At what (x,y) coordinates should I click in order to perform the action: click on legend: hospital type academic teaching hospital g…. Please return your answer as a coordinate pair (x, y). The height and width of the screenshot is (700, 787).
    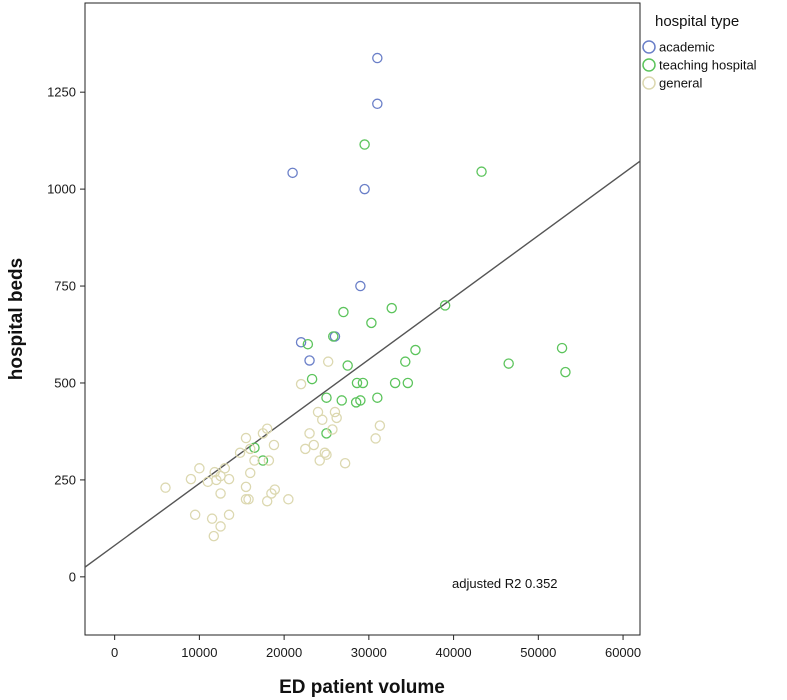
    Looking at the image, I should click on (699, 52).